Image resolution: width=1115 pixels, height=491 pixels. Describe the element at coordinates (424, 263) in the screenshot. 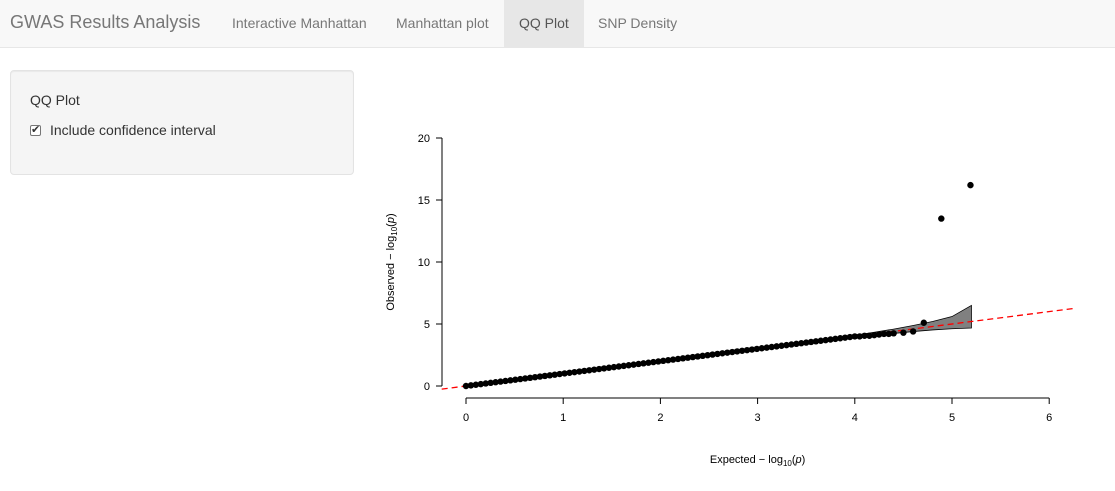

I see `y-tick-label: 10` at that location.